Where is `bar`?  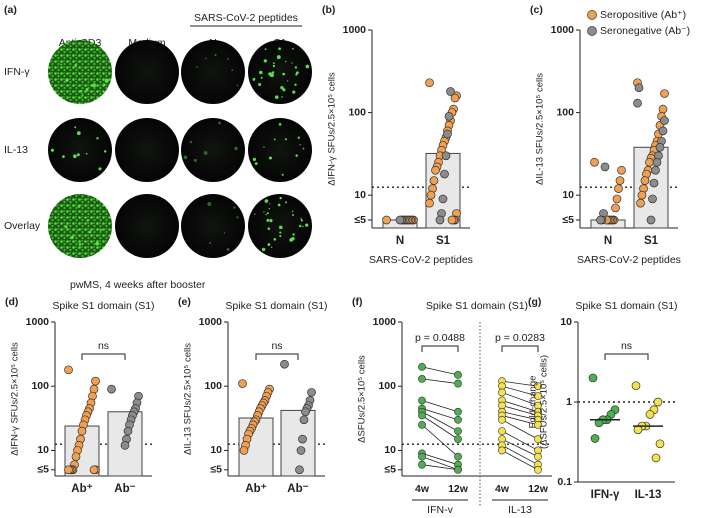 bar is located at coordinates (298, 443).